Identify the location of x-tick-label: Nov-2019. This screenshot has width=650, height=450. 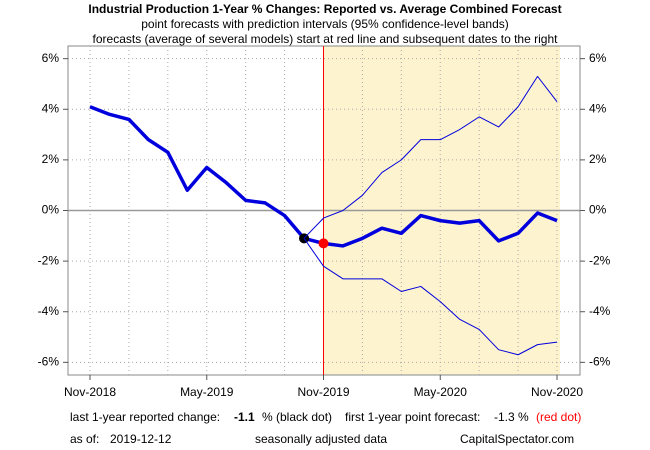
(323, 392).